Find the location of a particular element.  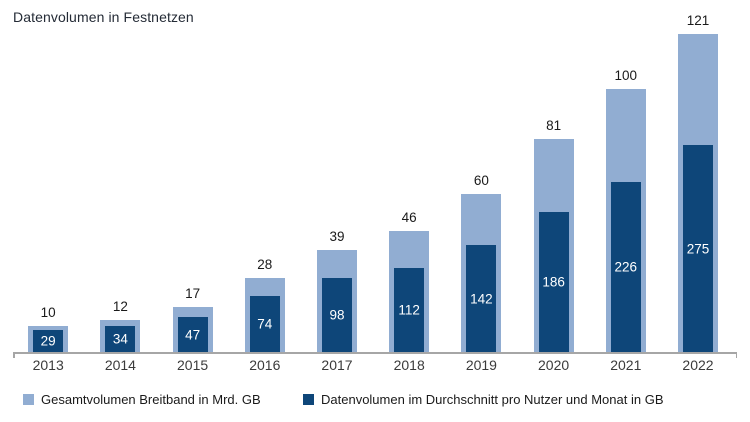

x-axis-category-label: 2013 is located at coordinates (48, 365).